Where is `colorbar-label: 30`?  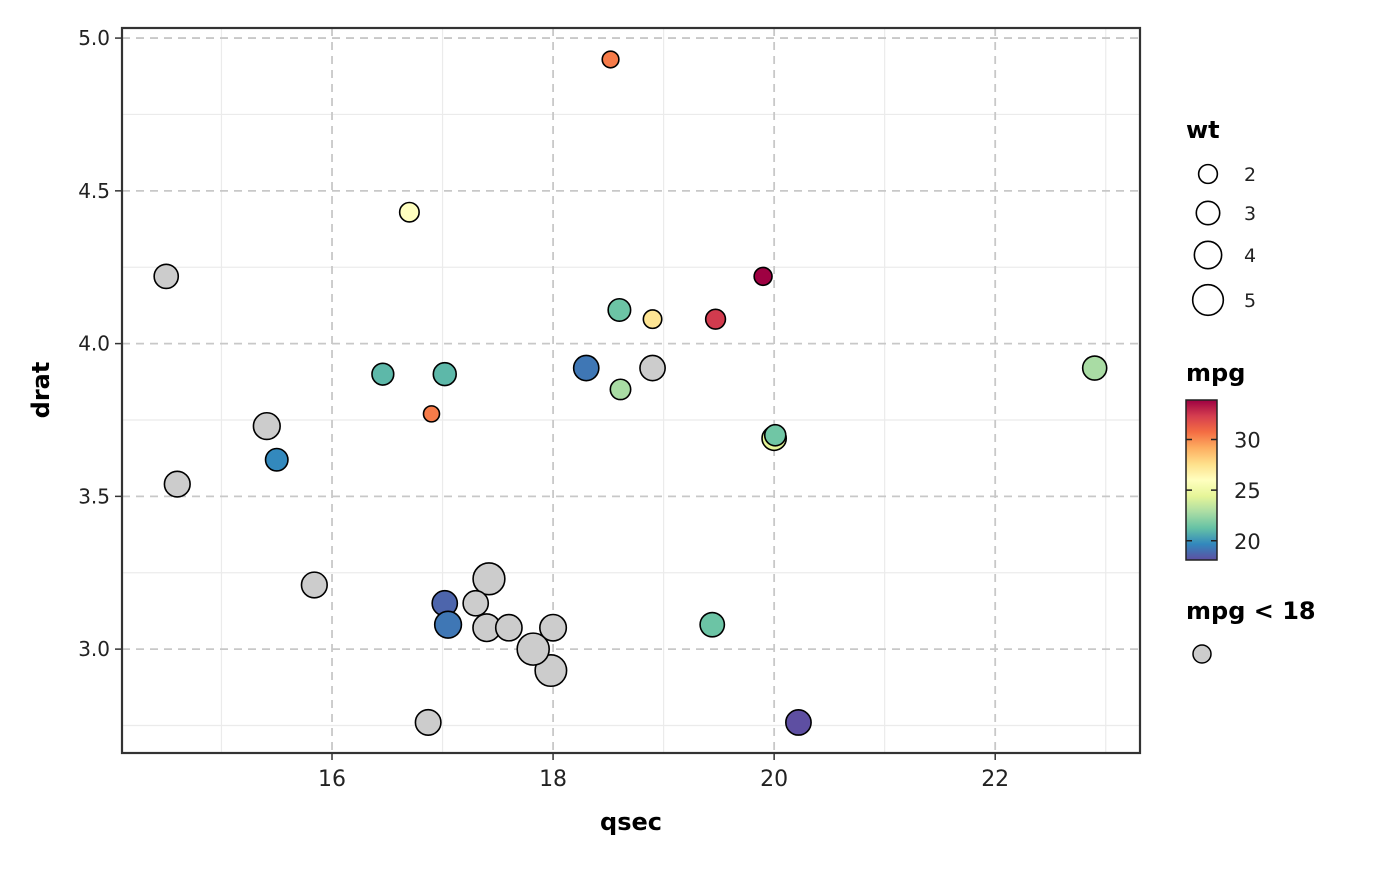
colorbar-label: 30 is located at coordinates (1247, 440).